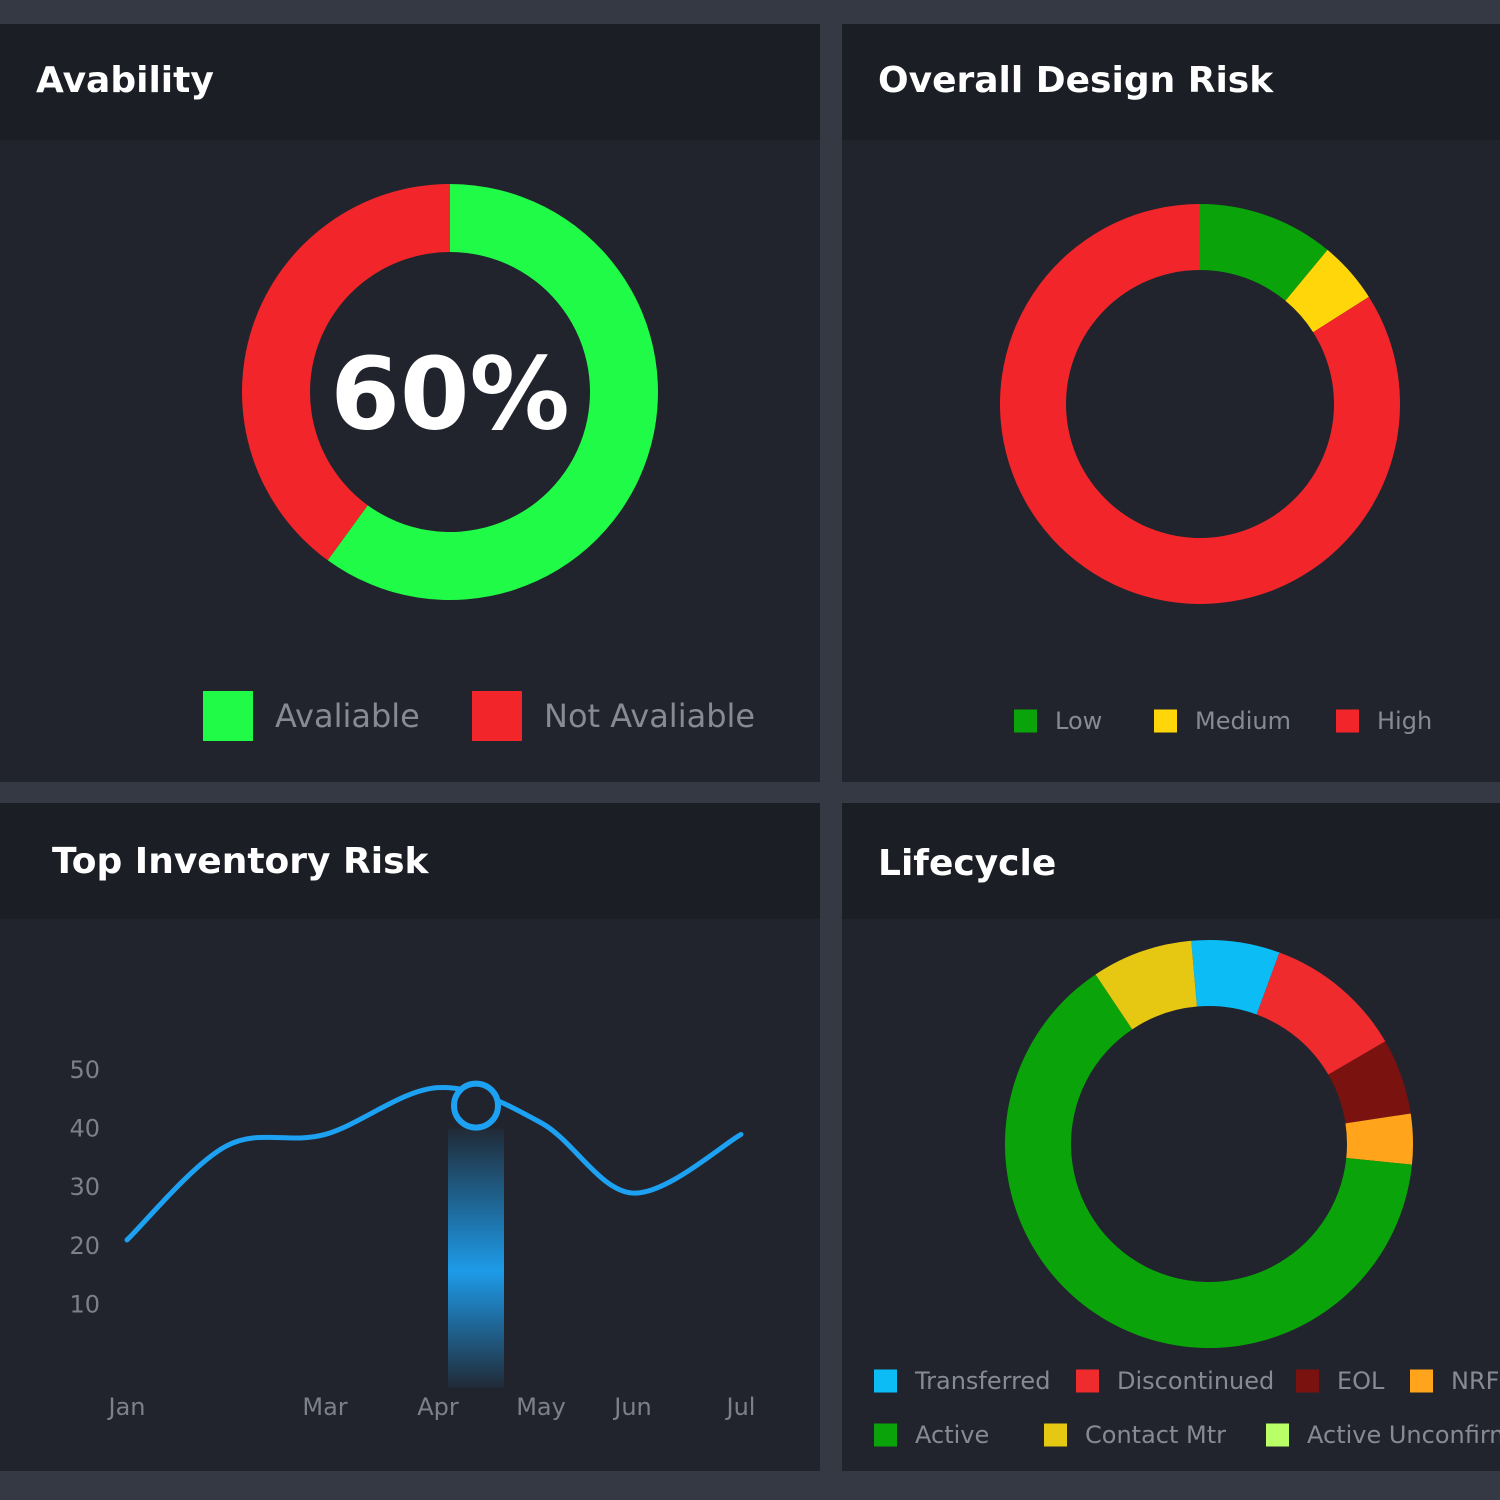 The height and width of the screenshot is (1500, 1500). Describe the element at coordinates (1155, 1435) in the screenshot. I see `lifecycle-legend-label-contact-mtr: Contact Mtr` at that location.